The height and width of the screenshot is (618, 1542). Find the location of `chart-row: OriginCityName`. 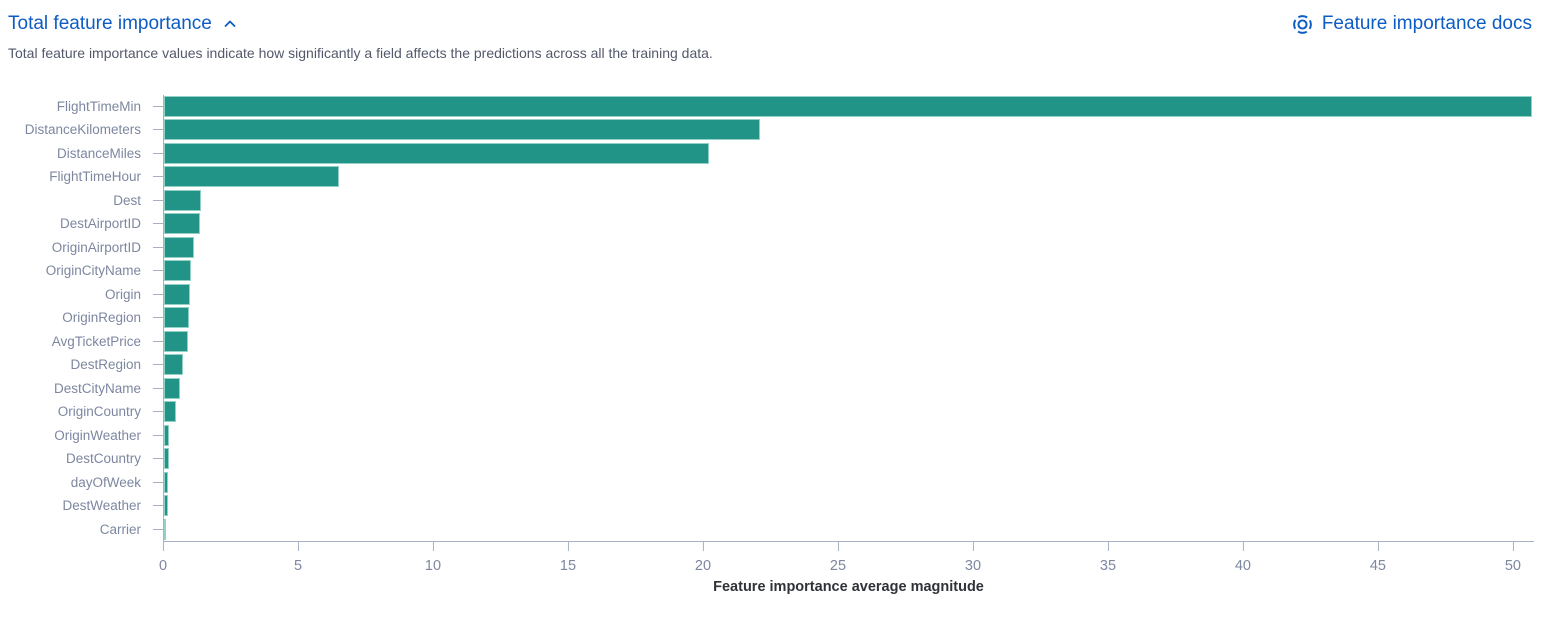

chart-row: OriginCityName is located at coordinates (767, 271).